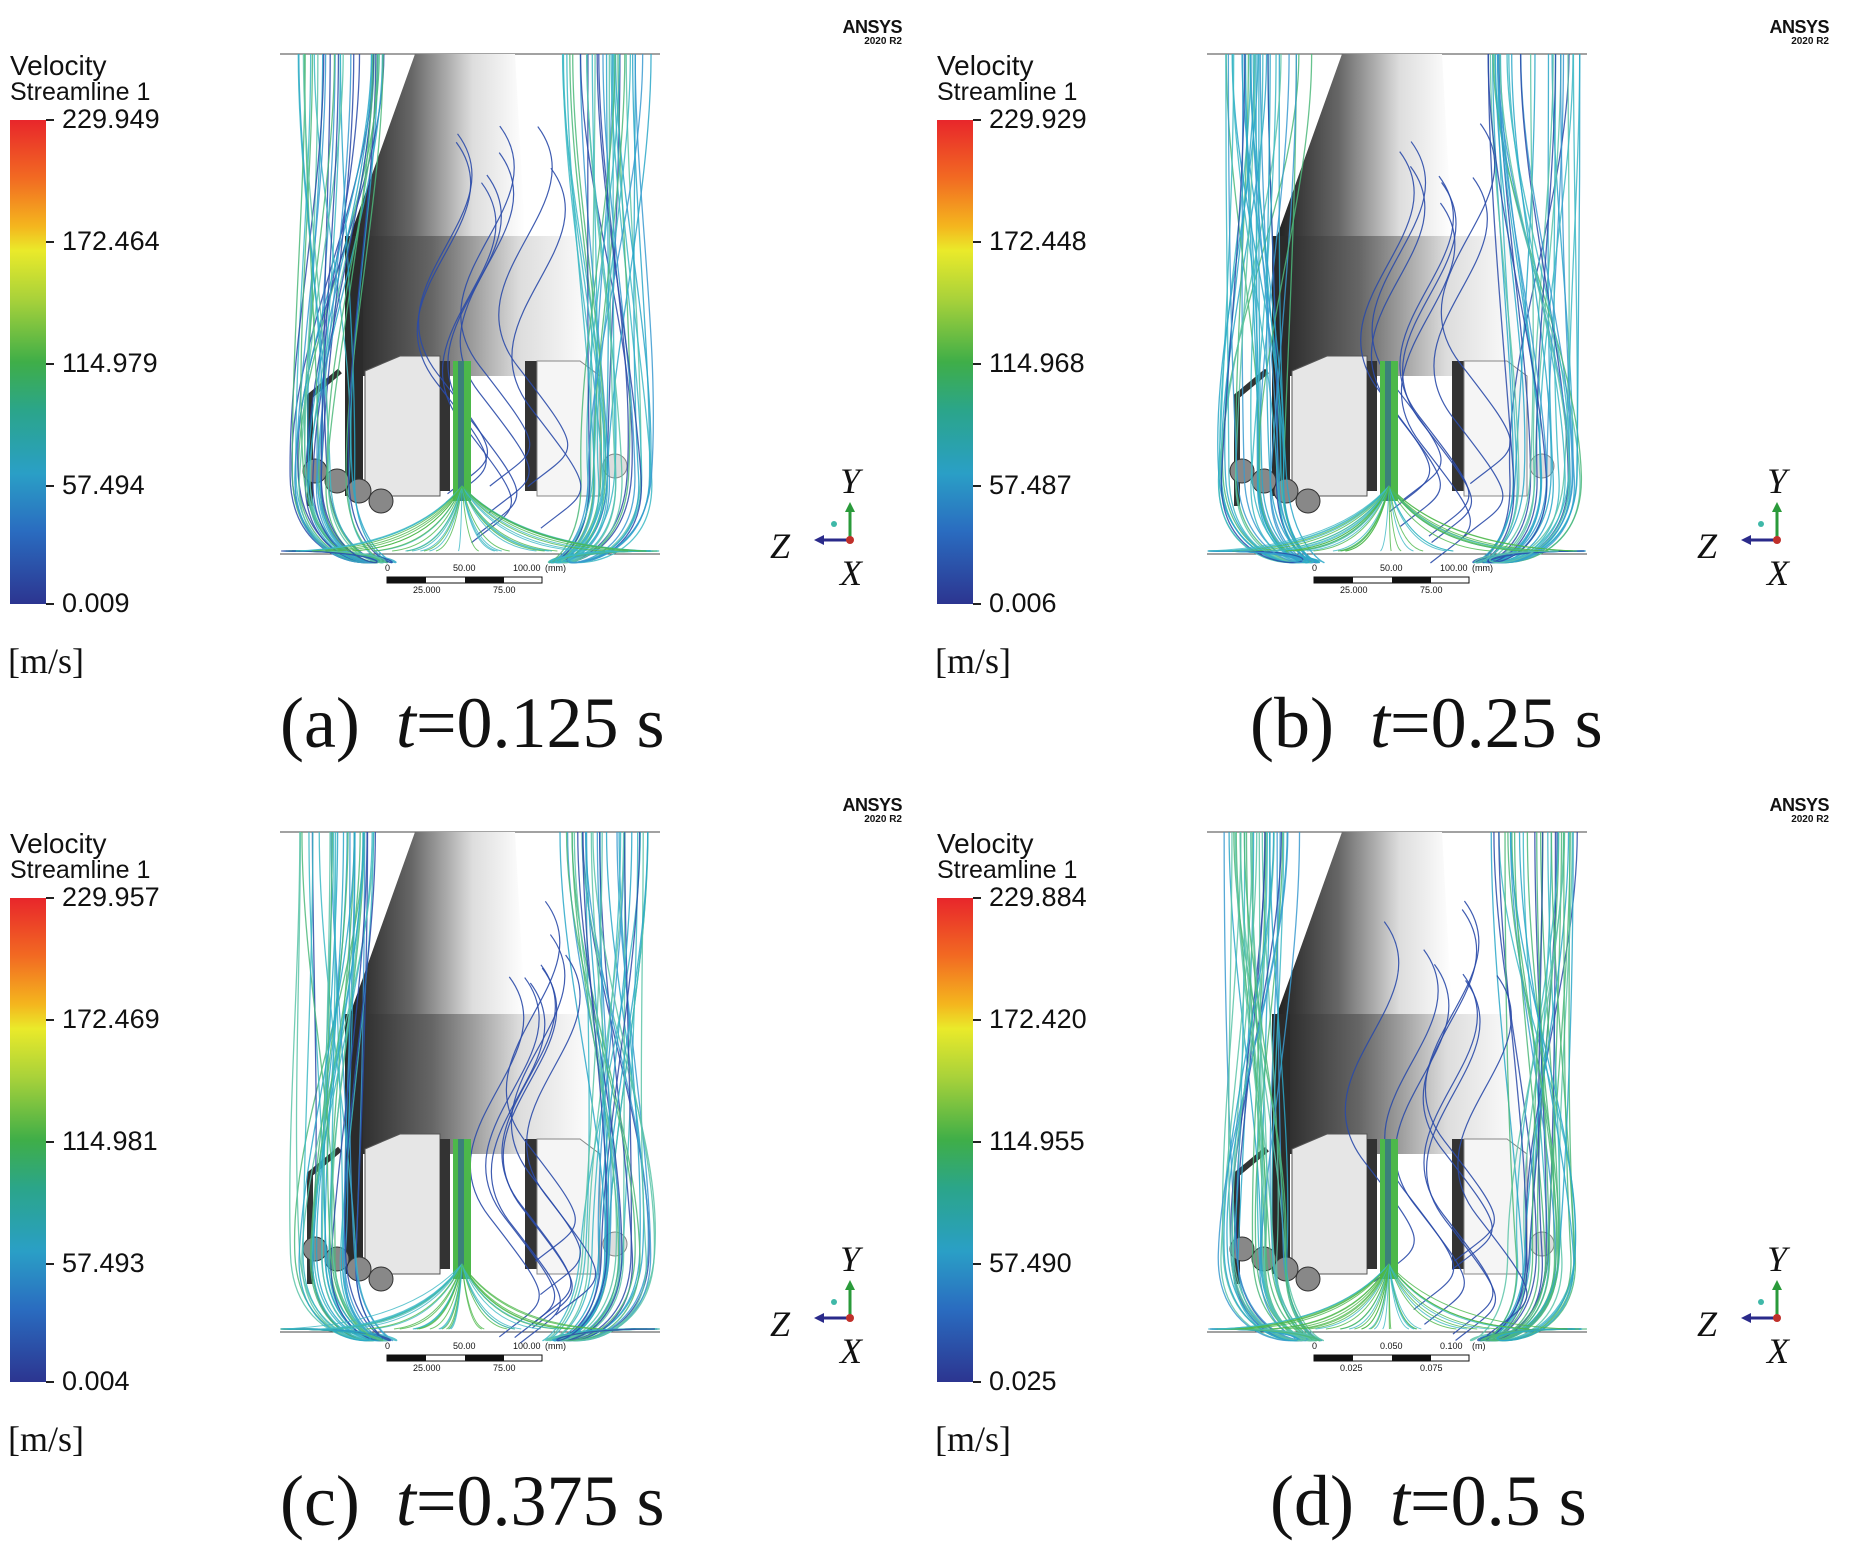  What do you see at coordinates (427, 1368) in the screenshot?
I see `scale-label: 25.000` at bounding box center [427, 1368].